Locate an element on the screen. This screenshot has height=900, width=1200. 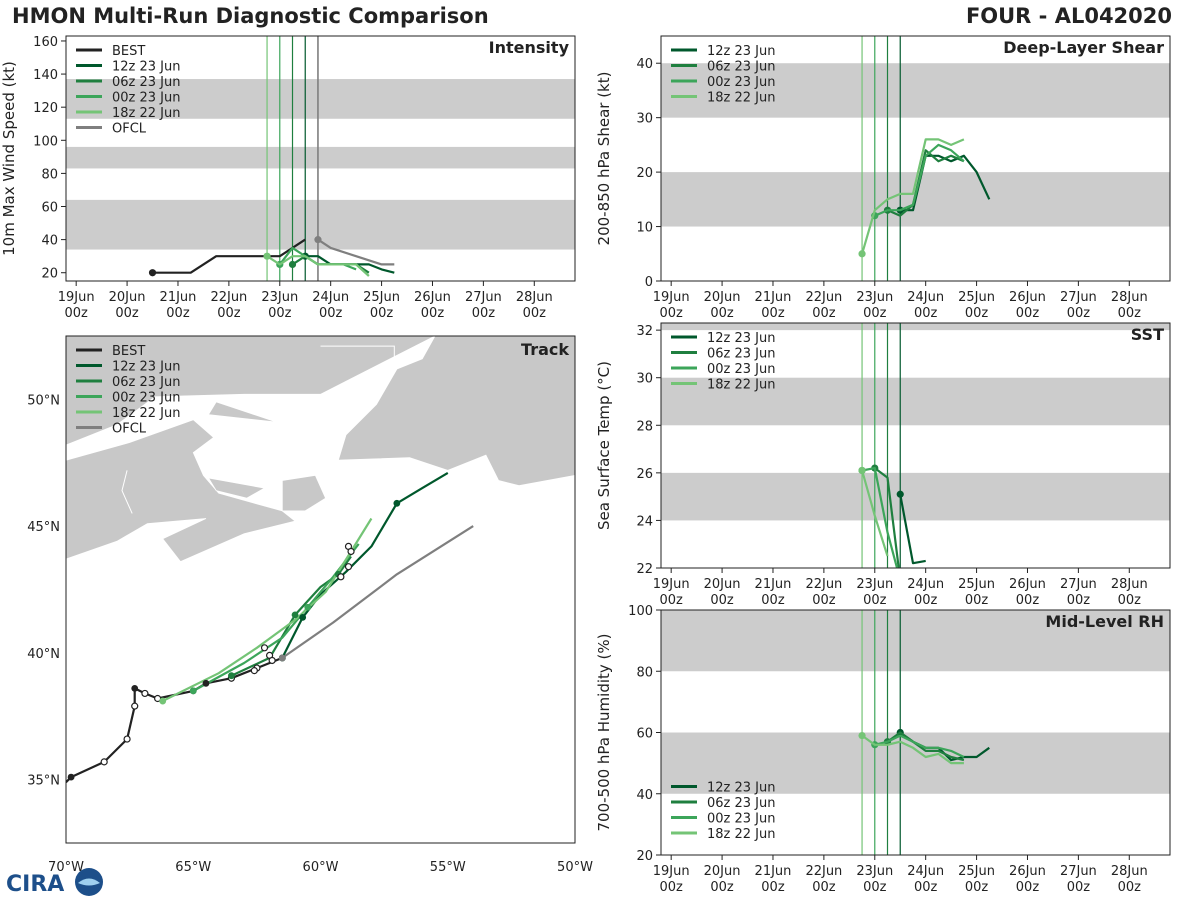
cira-logo-text: CIRA is located at coordinates (35, 884).